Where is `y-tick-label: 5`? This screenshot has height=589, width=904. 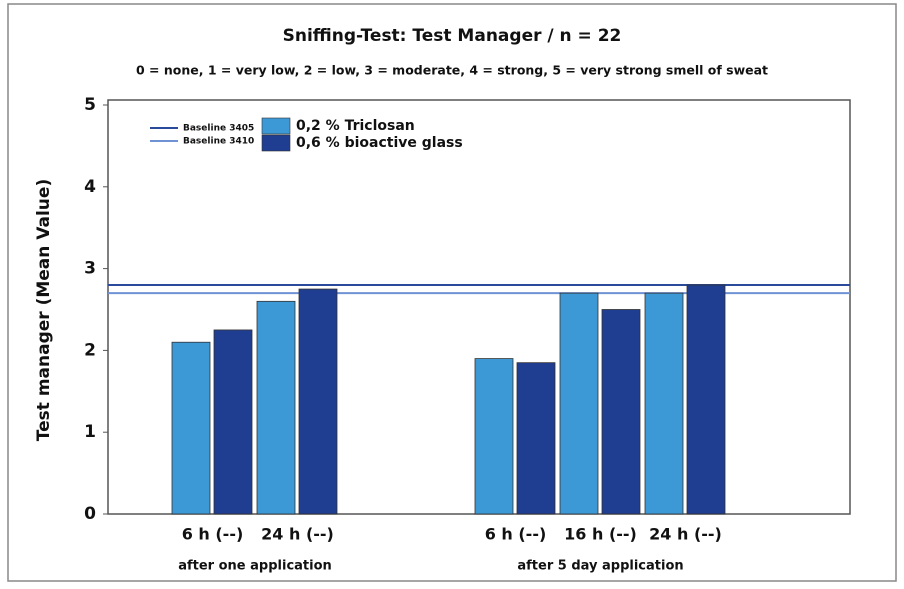
y-tick-label: 5 is located at coordinates (90, 105).